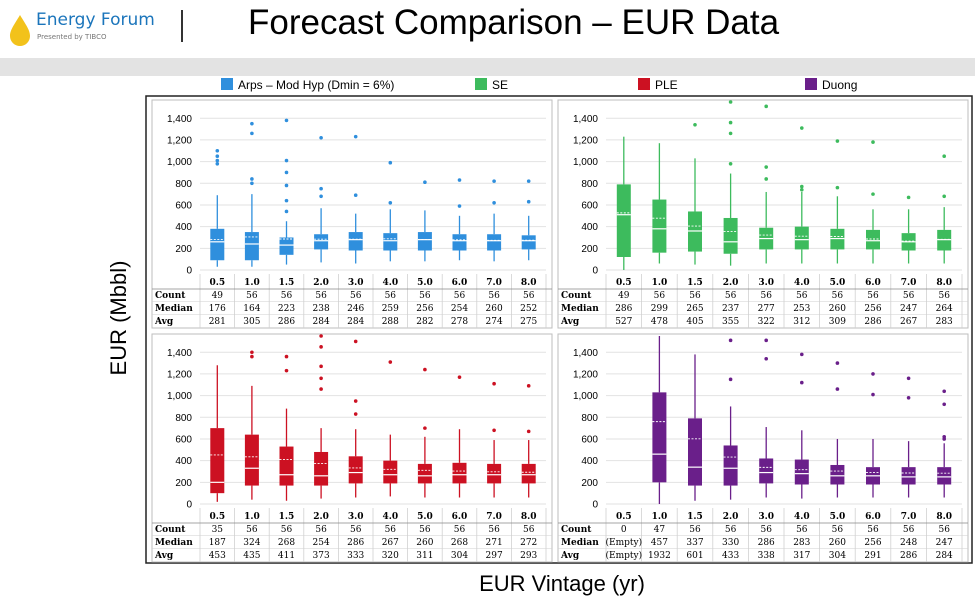 The height and width of the screenshot is (607, 975). I want to click on y-tick-label: 1,200, so click(179, 374).